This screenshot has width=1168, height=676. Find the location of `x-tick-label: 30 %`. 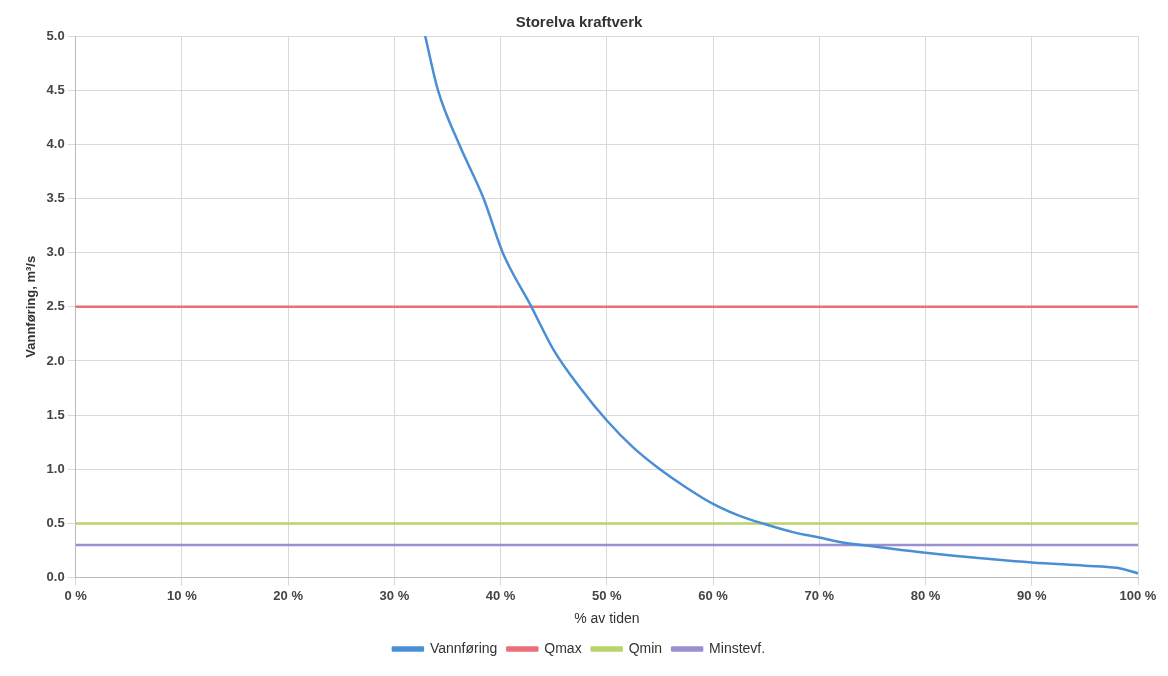

x-tick-label: 30 % is located at coordinates (394, 595).